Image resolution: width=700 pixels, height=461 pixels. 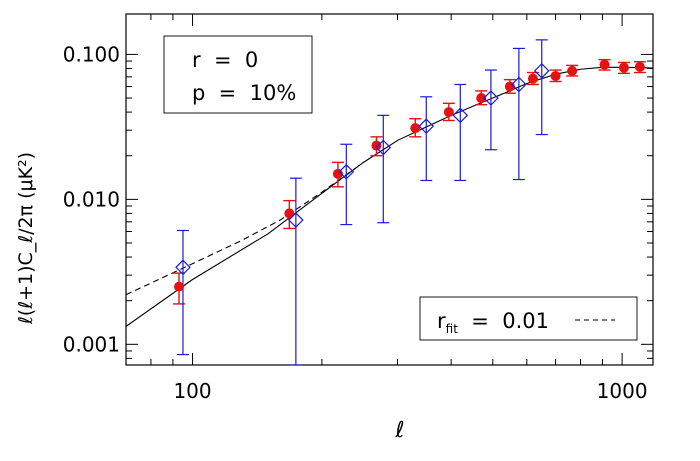 What do you see at coordinates (503, 321) in the screenshot?
I see `legend-label-rest: = 0.01` at bounding box center [503, 321].